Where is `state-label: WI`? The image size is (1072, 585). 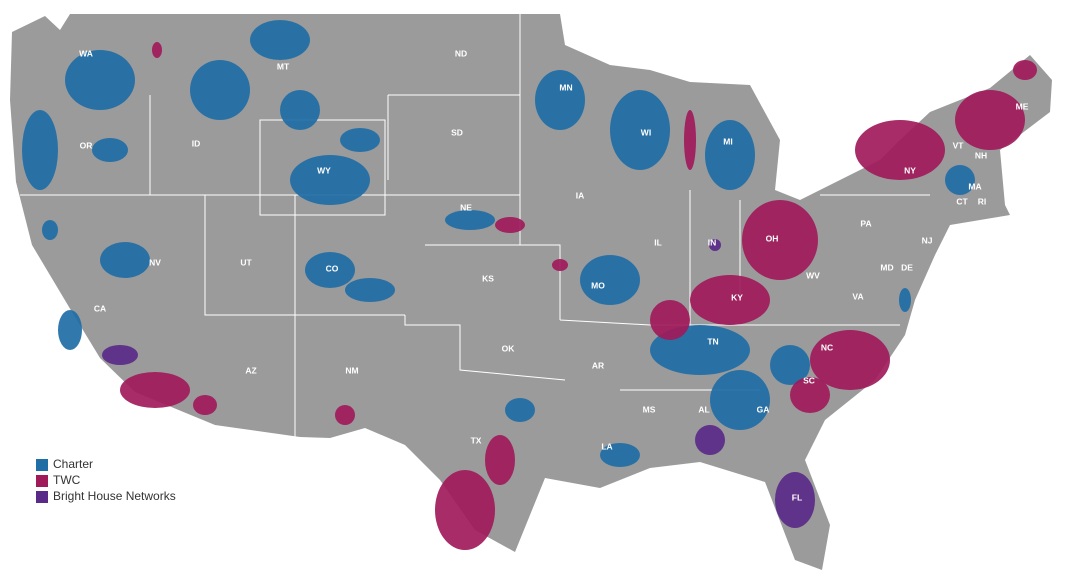 state-label: WI is located at coordinates (646, 132).